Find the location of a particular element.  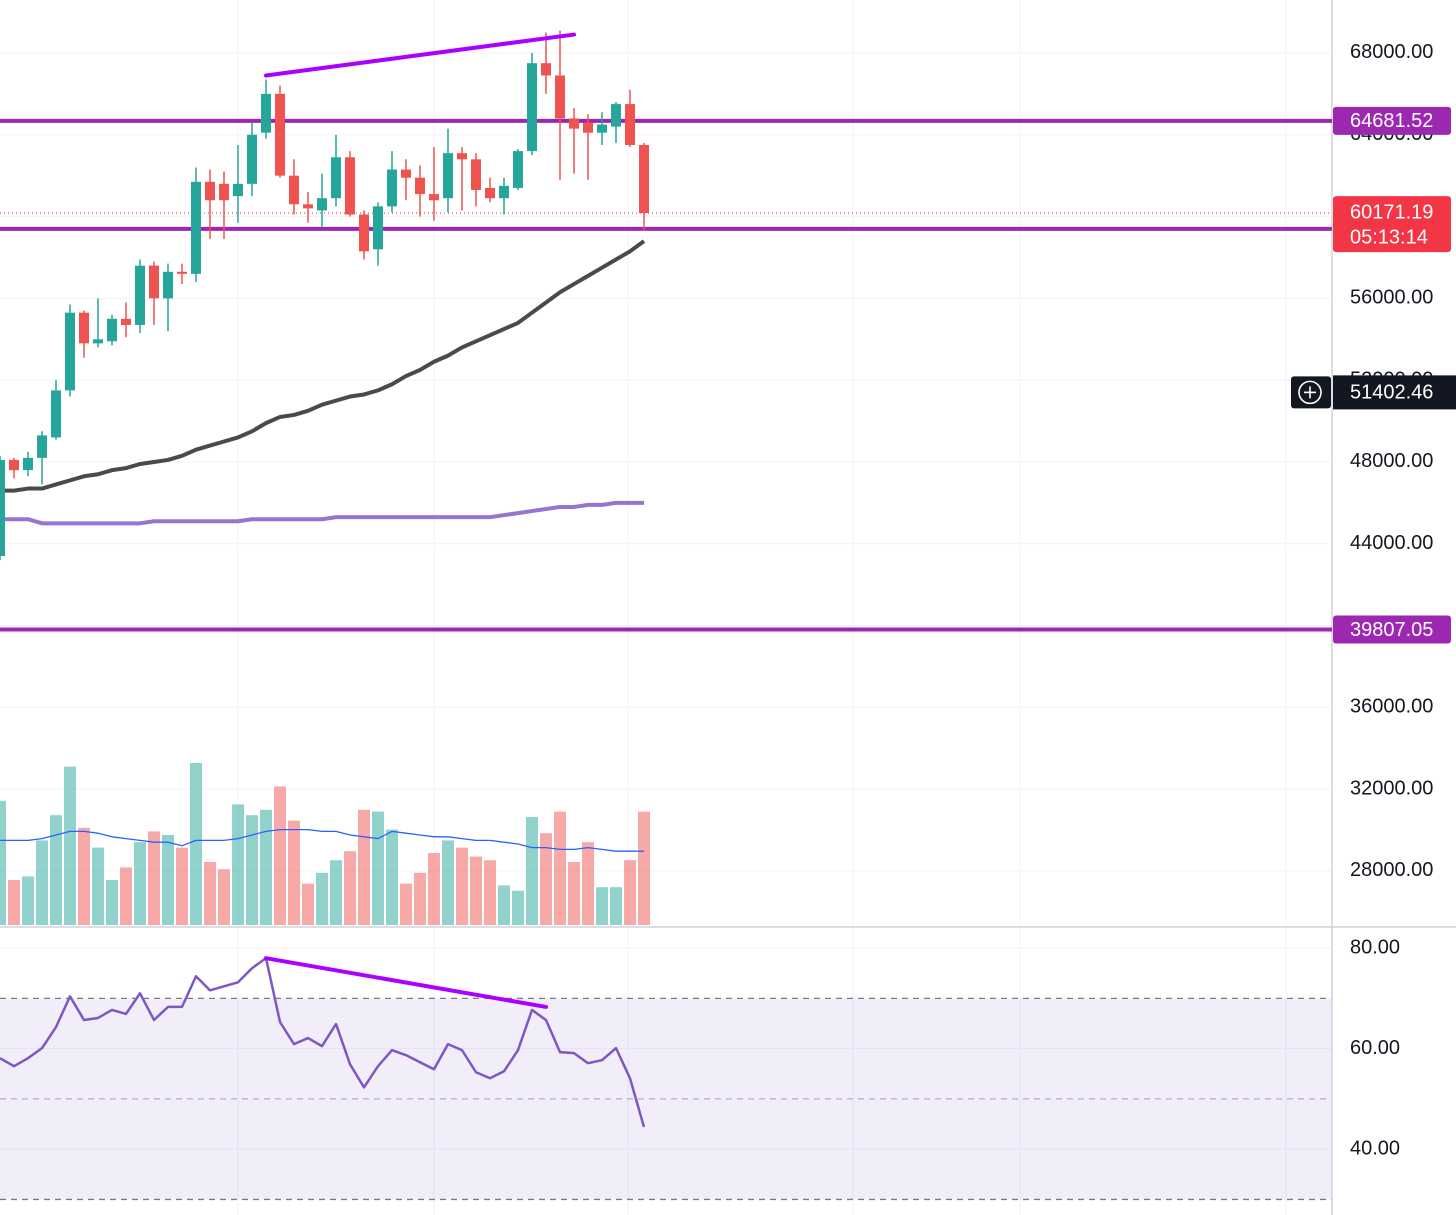

y-tick-label: 36000.00 is located at coordinates (1391, 707).